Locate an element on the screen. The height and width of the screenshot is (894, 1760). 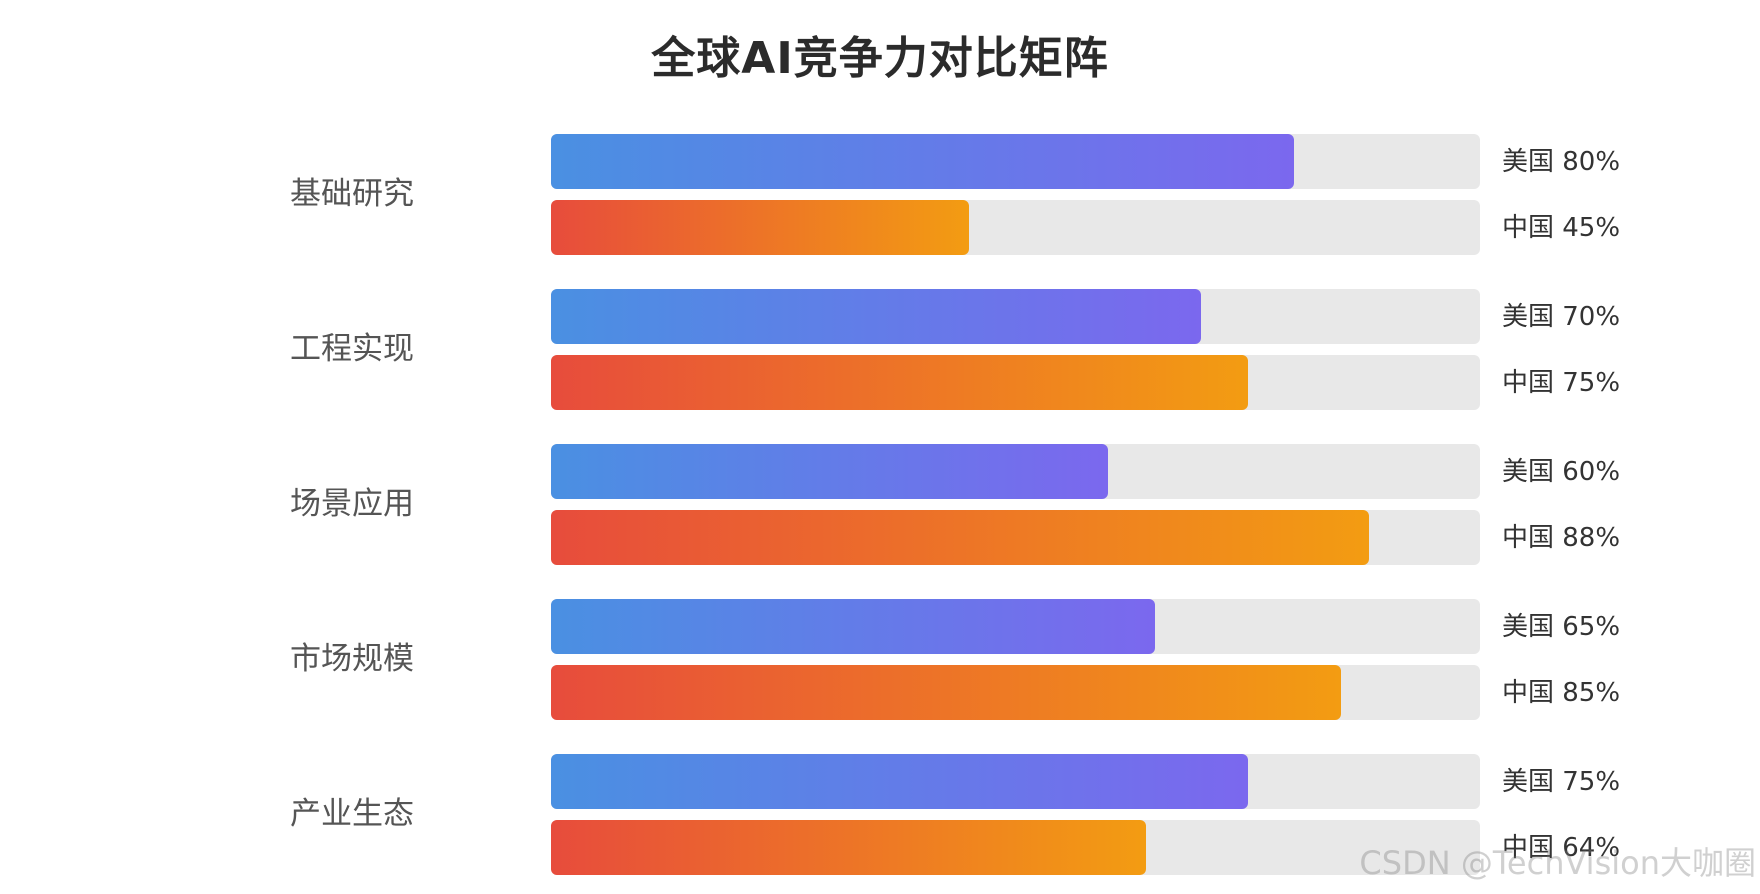
category-label: 市场规模 is located at coordinates (352, 658).